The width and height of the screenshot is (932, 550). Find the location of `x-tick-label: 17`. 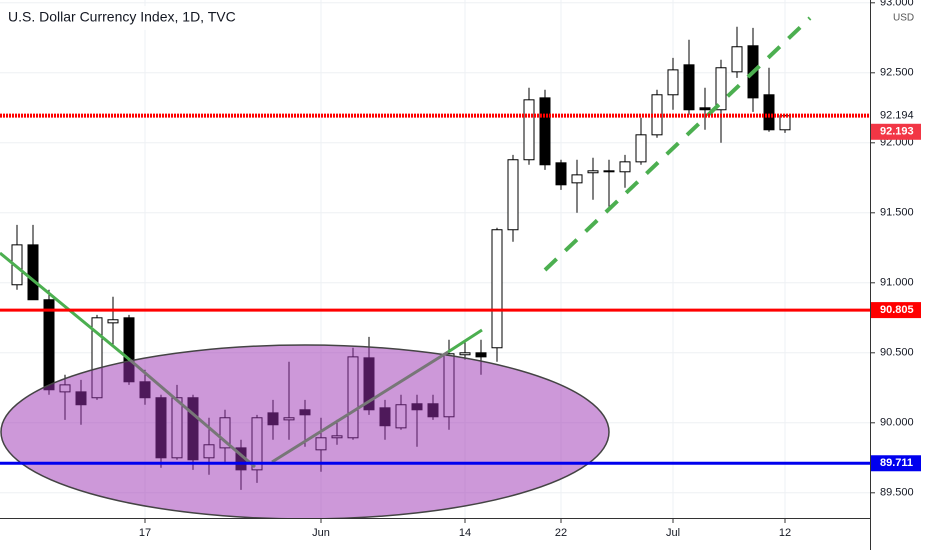

x-tick-label: 17 is located at coordinates (145, 533).